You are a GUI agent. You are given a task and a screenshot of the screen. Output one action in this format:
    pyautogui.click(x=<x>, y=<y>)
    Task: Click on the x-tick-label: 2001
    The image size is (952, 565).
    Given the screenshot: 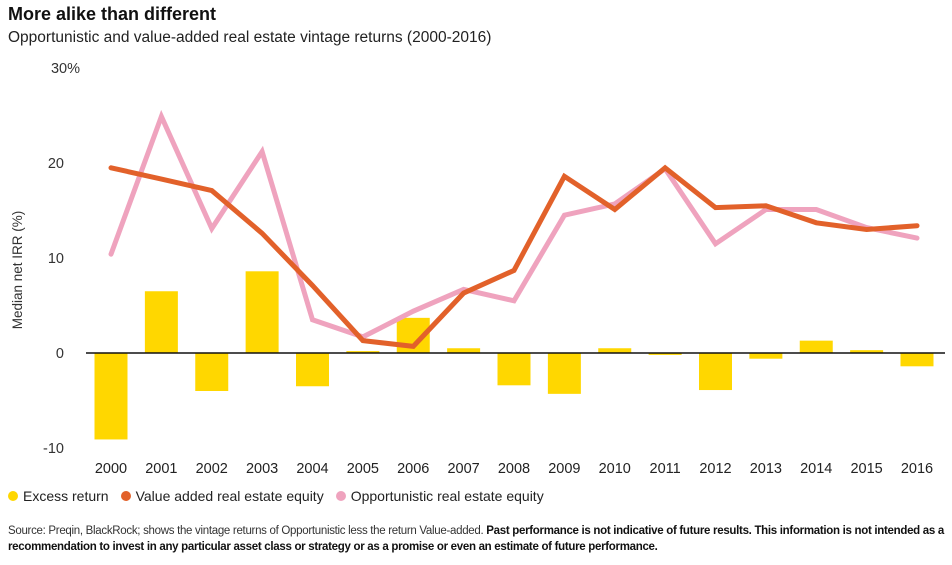 What is the action you would take?
    pyautogui.click(x=161, y=469)
    